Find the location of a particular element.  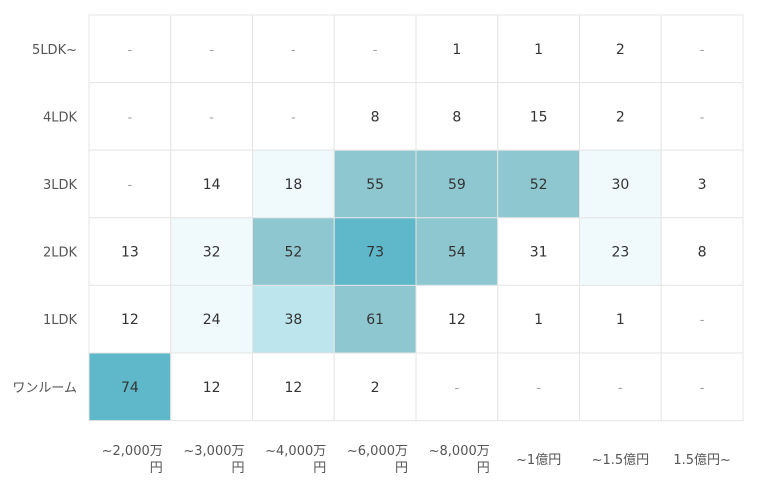

cell-value-label: 13 is located at coordinates (130, 253).